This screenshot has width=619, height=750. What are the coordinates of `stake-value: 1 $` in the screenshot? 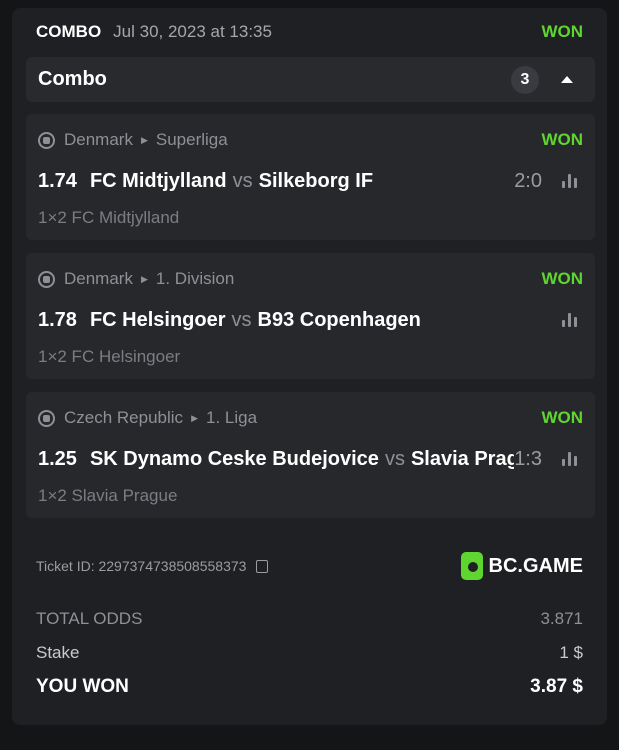 It's located at (571, 652).